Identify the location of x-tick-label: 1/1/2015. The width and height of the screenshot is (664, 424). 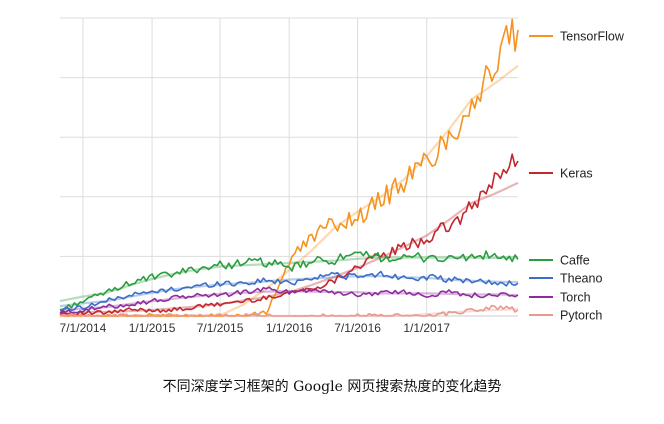
(152, 328).